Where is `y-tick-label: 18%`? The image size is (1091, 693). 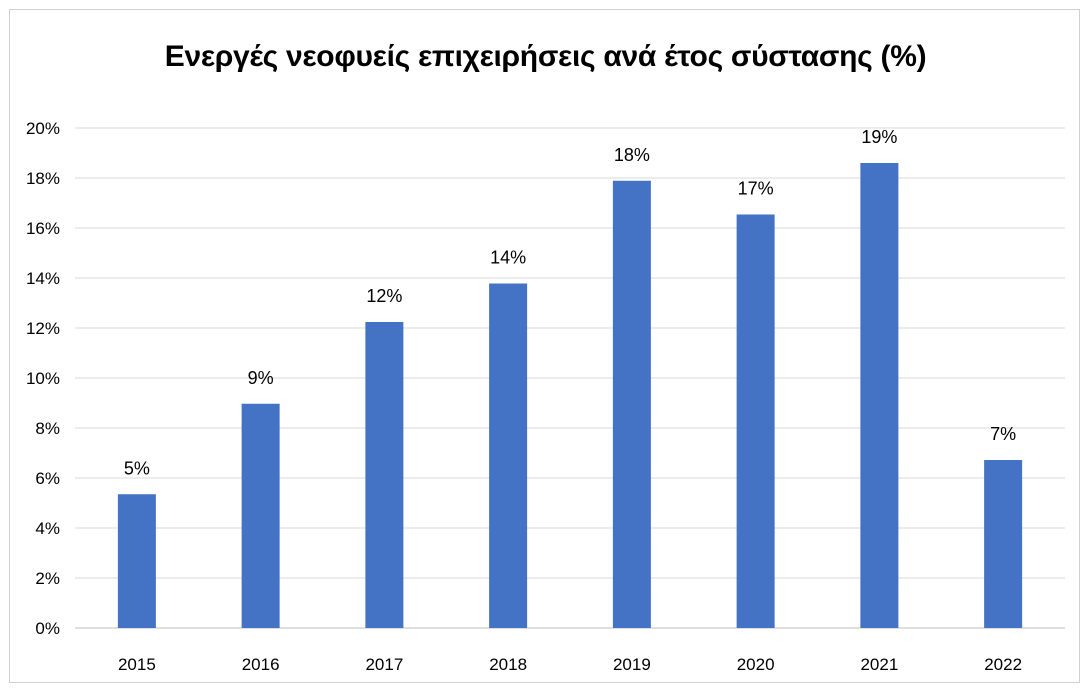 y-tick-label: 18% is located at coordinates (43, 178).